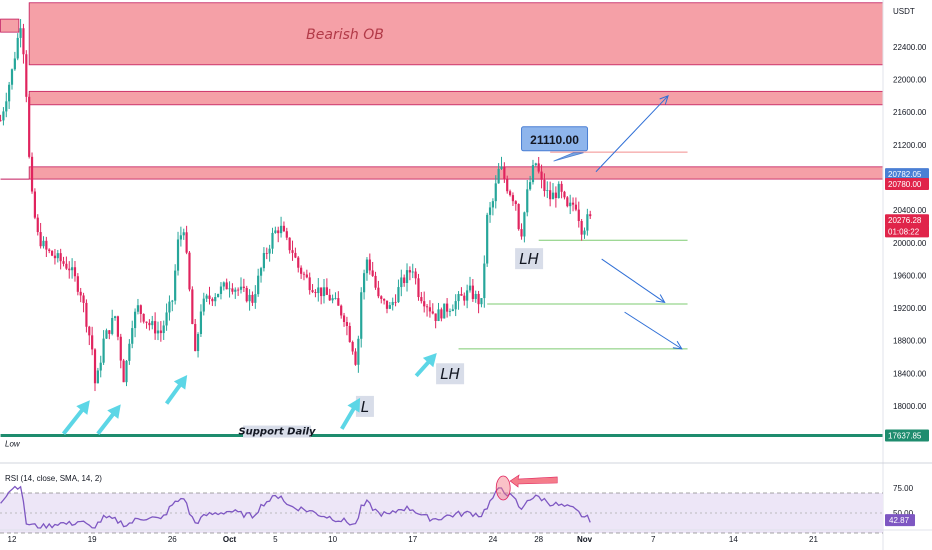 The height and width of the screenshot is (550, 932). What do you see at coordinates (813, 539) in the screenshot?
I see `time-tick-21: 21` at bounding box center [813, 539].